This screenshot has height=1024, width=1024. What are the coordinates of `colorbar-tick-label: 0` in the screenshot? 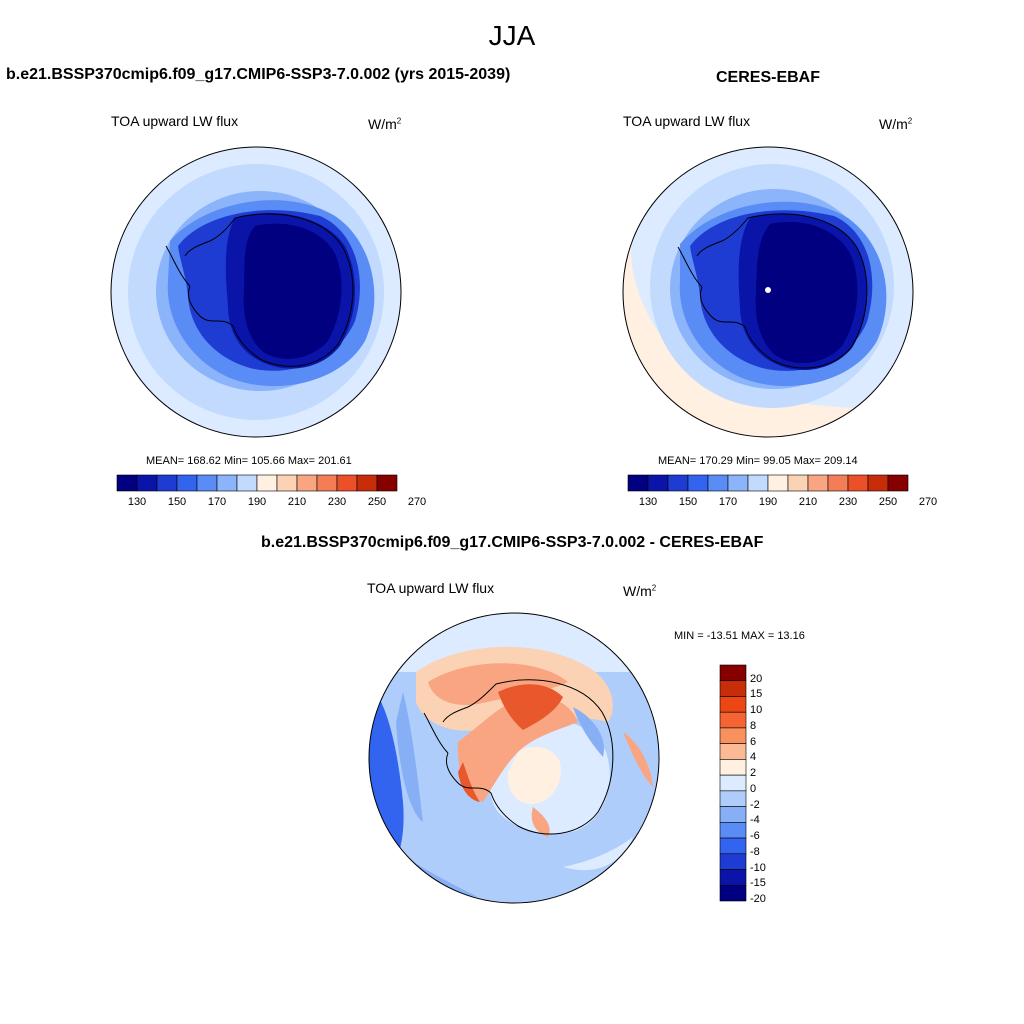 It's located at (753, 788).